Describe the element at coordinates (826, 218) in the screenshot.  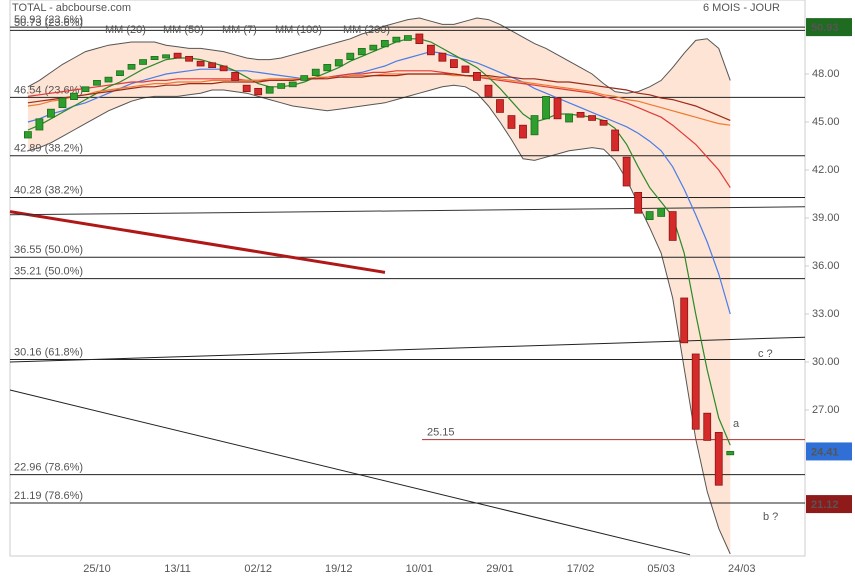
I see `y-tick-label: 39.00` at that location.